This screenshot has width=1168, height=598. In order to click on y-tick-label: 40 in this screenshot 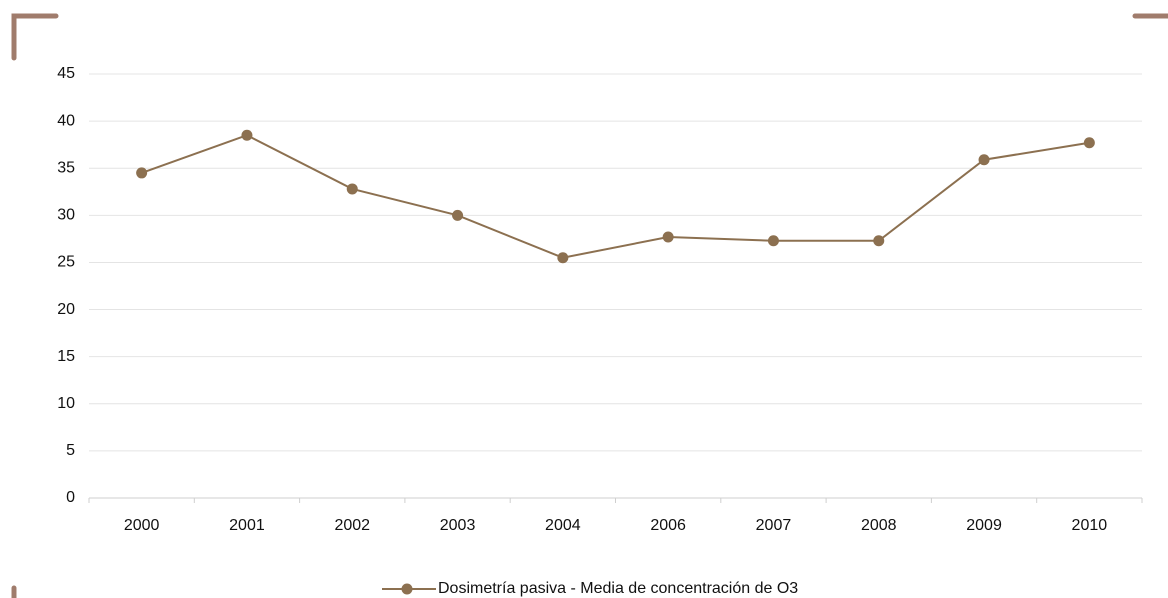, I will do `click(66, 120)`.